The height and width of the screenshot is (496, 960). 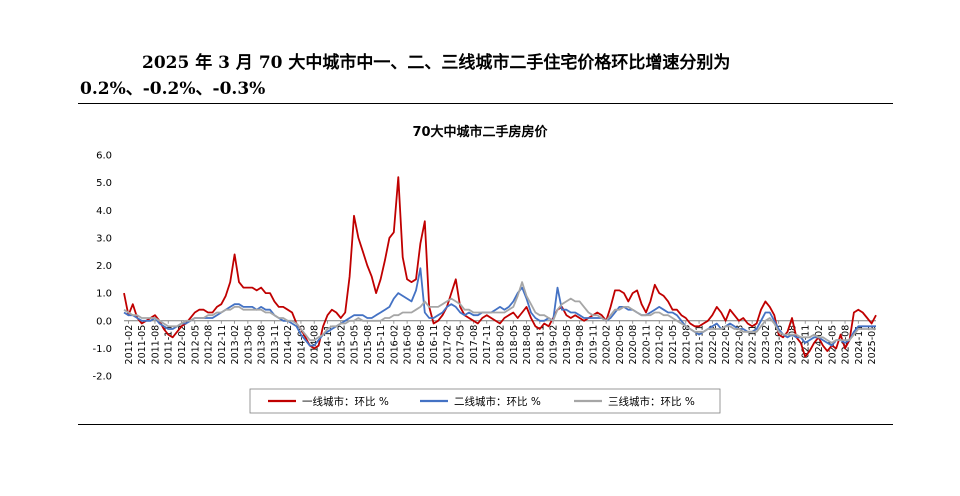 What do you see at coordinates (209, 345) in the screenshot?
I see `x-tick-label: 2012-08` at bounding box center [209, 345].